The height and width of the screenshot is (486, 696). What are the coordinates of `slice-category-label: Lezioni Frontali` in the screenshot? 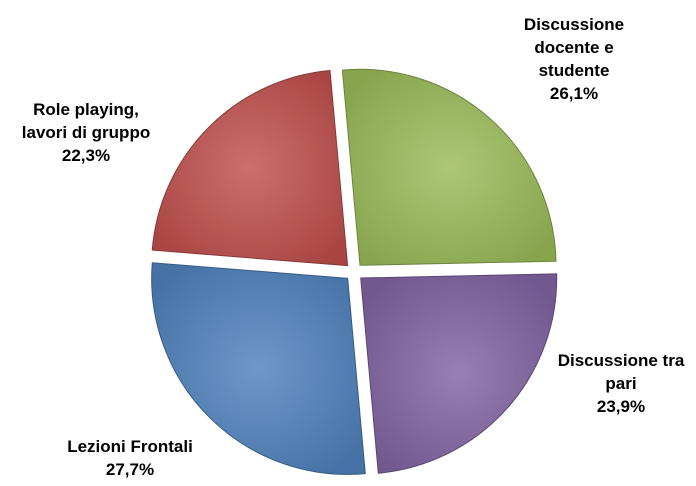 It's located at (130, 446).